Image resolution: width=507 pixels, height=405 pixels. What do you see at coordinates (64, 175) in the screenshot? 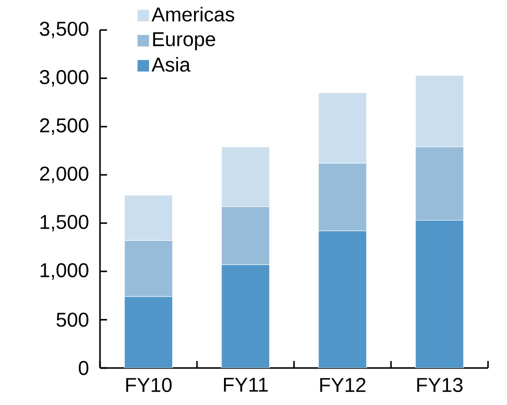
I see `y-tick-label: 2,000` at bounding box center [64, 175].